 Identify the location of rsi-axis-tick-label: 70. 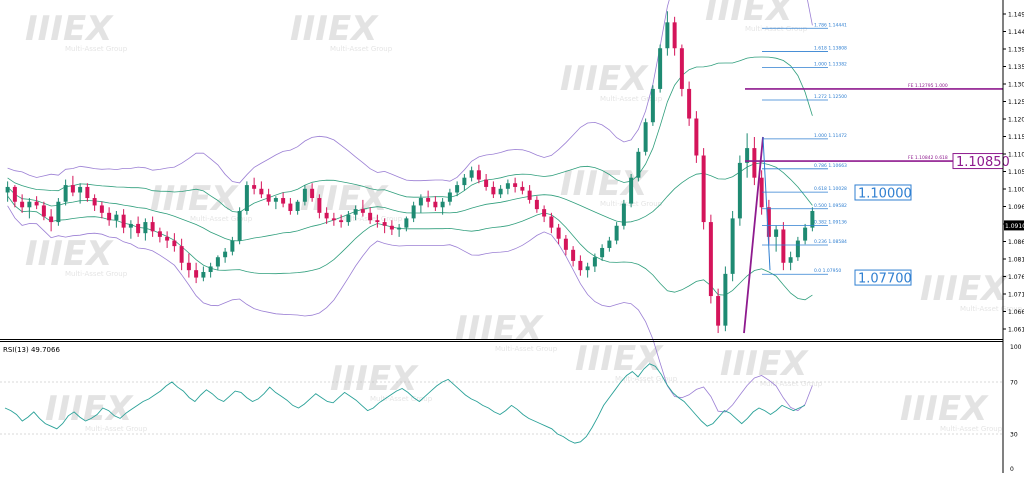
(1014, 383).